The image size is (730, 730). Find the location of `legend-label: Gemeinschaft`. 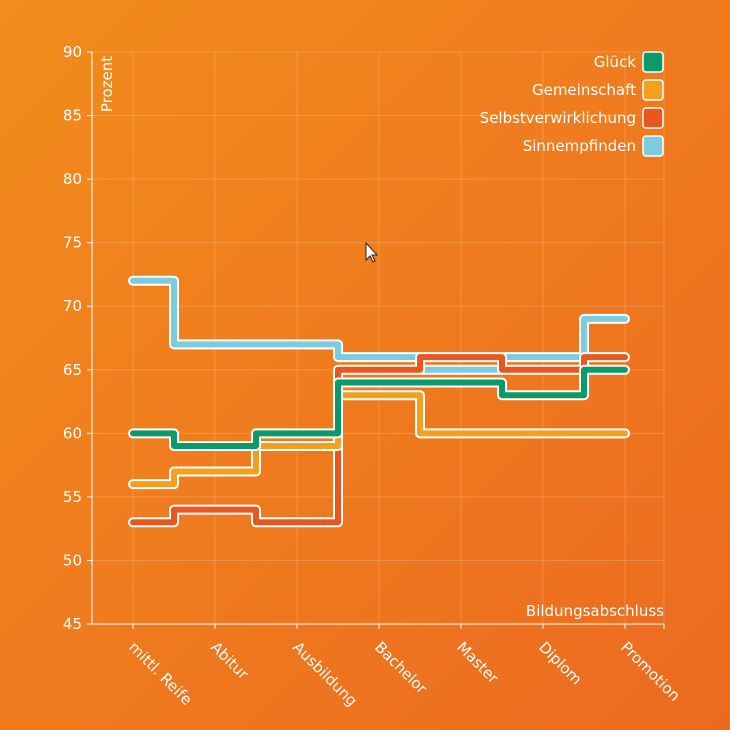

legend-label: Gemeinschaft is located at coordinates (584, 90).